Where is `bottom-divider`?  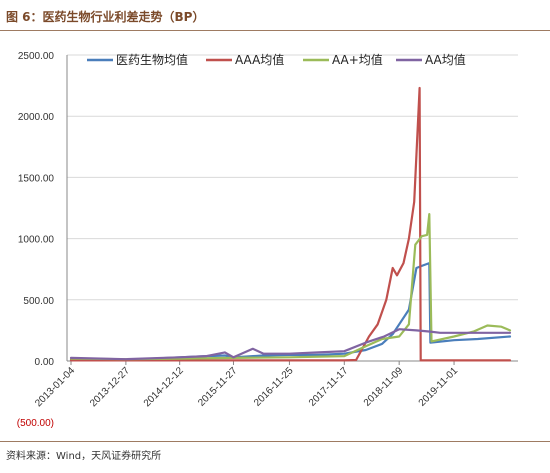 bottom-divider is located at coordinates (275, 441).